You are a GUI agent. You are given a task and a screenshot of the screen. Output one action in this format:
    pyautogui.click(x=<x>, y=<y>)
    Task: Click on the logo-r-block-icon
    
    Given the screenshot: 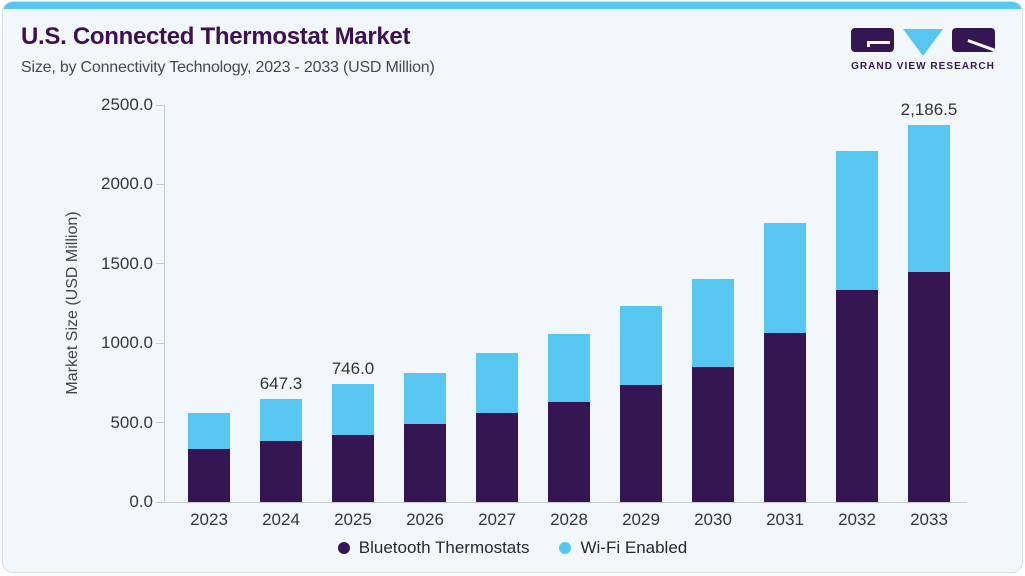 What is the action you would take?
    pyautogui.click(x=973, y=40)
    